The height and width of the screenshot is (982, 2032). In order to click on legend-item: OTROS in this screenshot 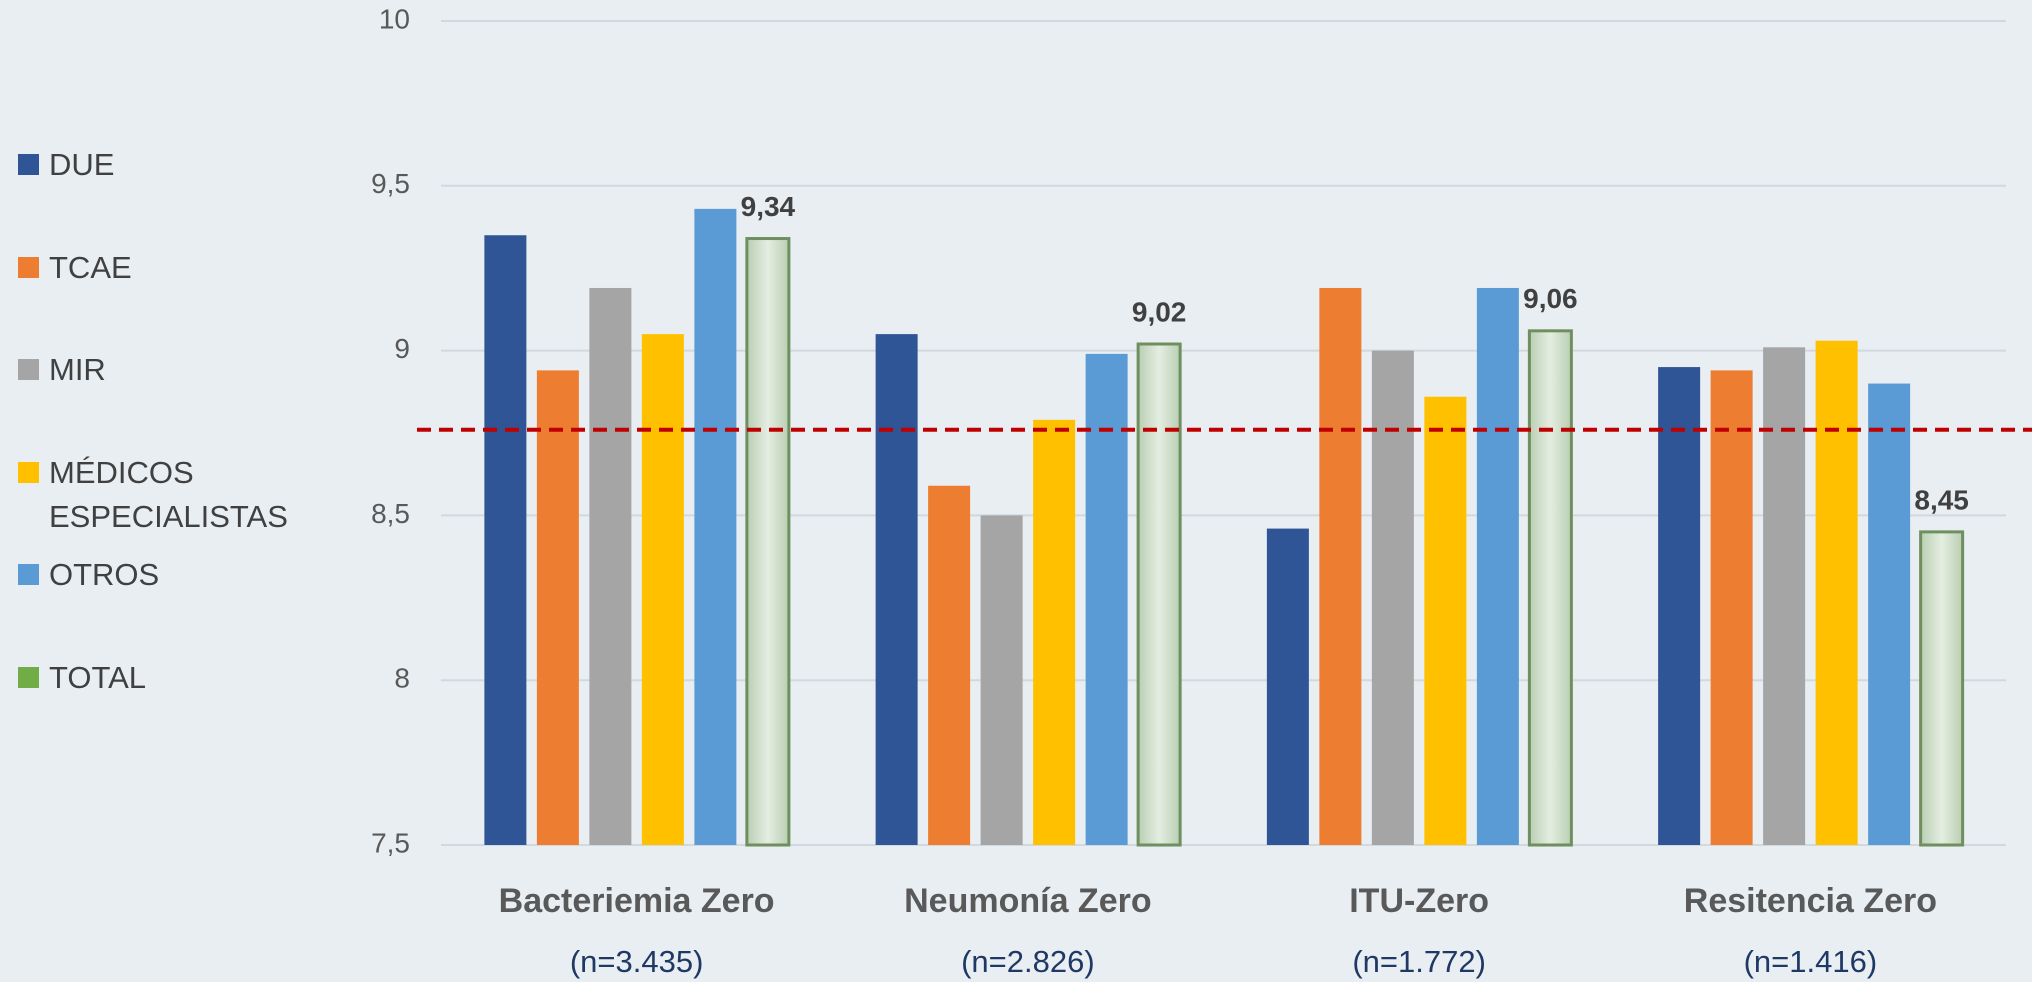, I will do `click(153, 575)`.